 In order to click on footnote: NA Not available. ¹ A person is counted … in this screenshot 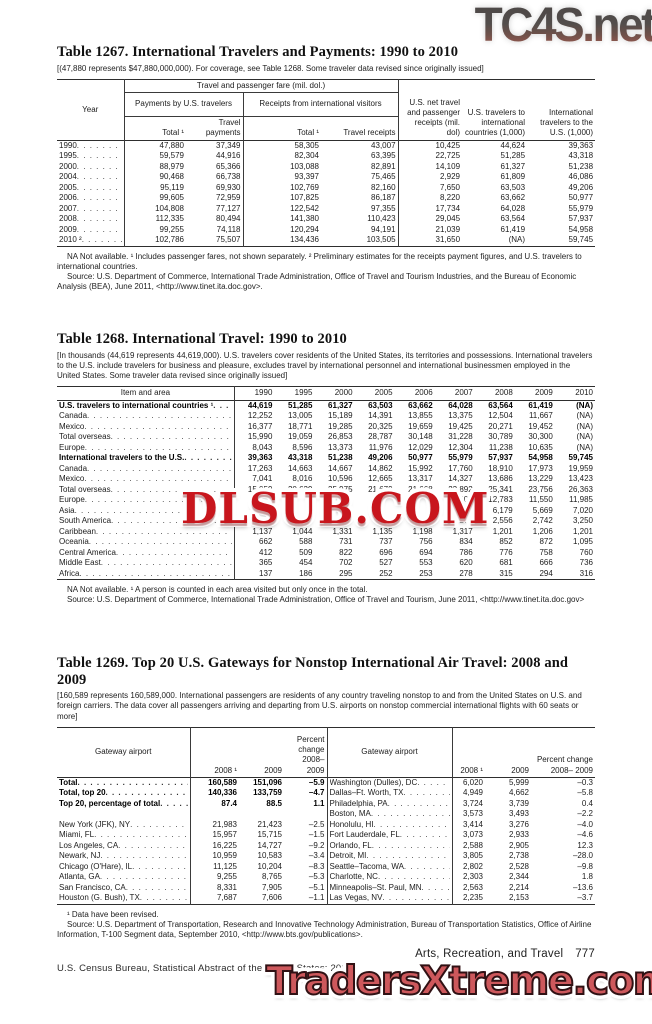, I will do `click(217, 590)`.